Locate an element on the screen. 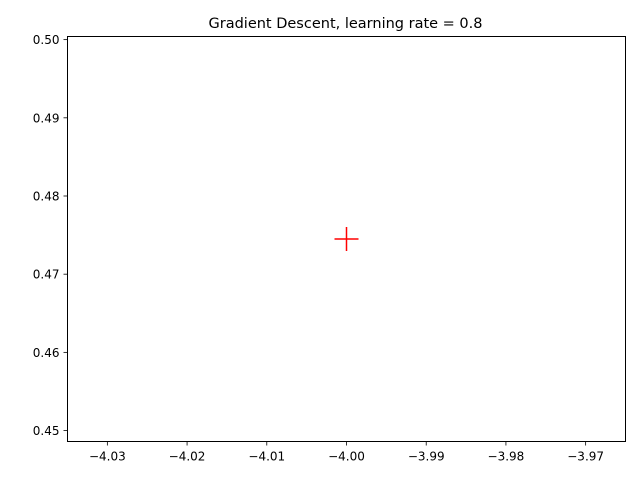 This screenshot has width=640, height=480. x-tick-label: −4.00 is located at coordinates (346, 457).